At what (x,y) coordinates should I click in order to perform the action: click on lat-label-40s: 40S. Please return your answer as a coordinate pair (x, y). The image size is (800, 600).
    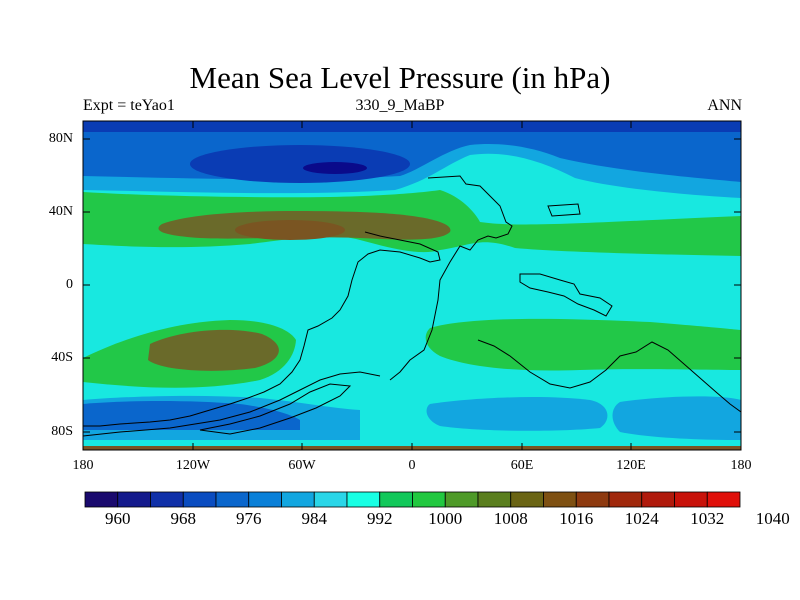
    Looking at the image, I should click on (62, 357).